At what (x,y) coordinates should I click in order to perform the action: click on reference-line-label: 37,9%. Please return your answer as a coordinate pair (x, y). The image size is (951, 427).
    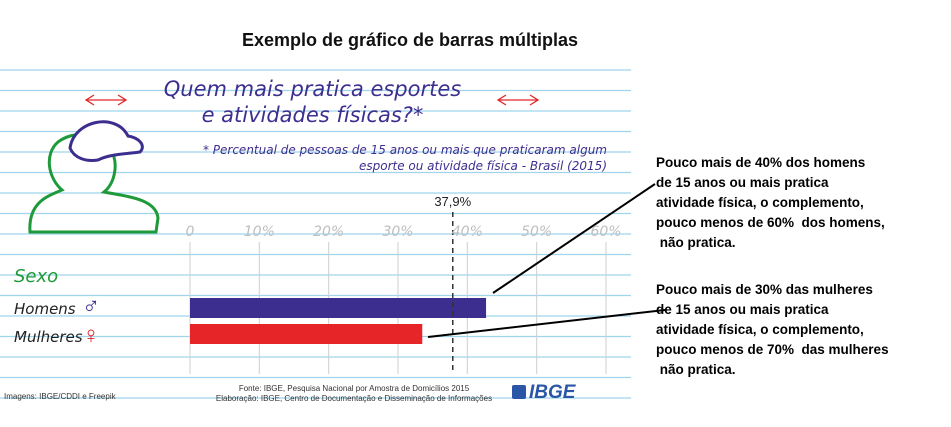
    Looking at the image, I should click on (453, 201).